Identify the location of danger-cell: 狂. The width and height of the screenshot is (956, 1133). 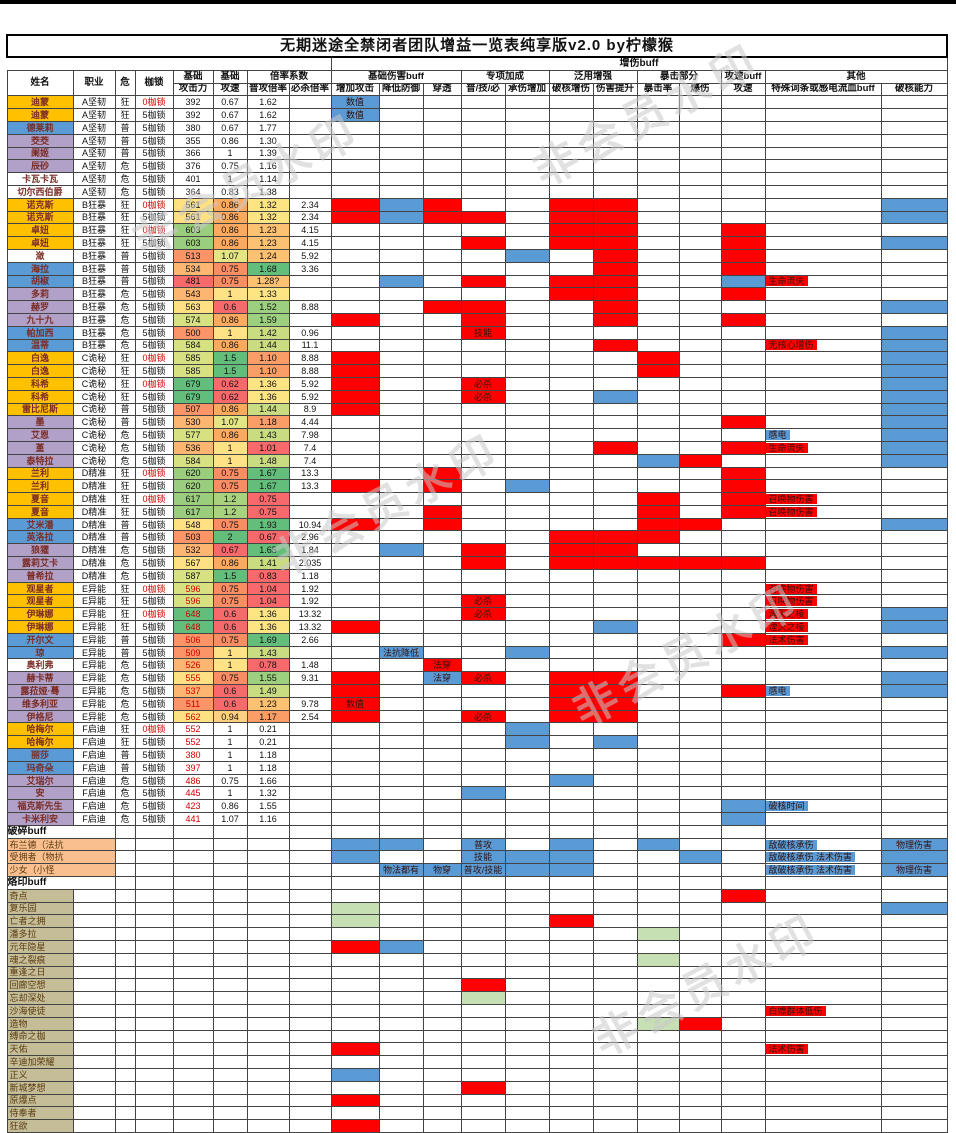
(125, 383).